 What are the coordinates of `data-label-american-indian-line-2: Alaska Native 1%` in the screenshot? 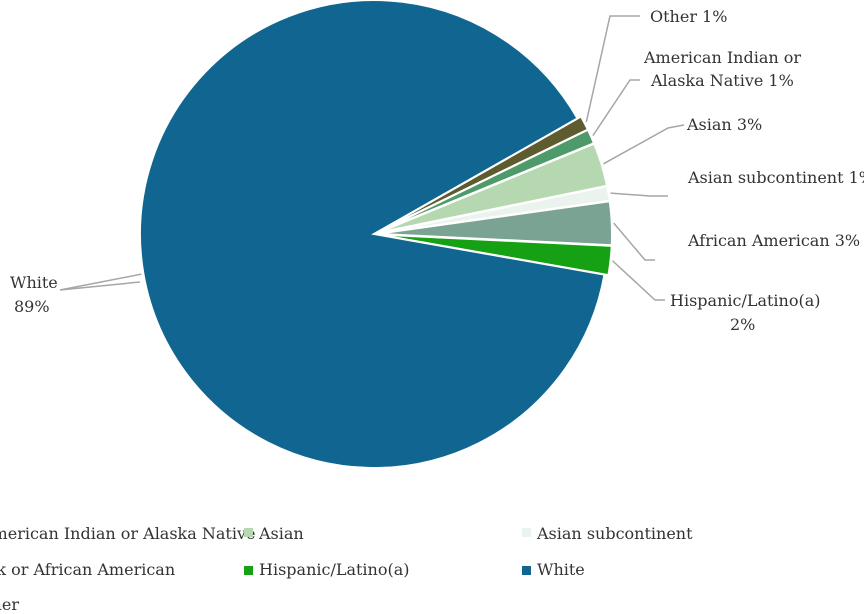 It's located at (722, 80).